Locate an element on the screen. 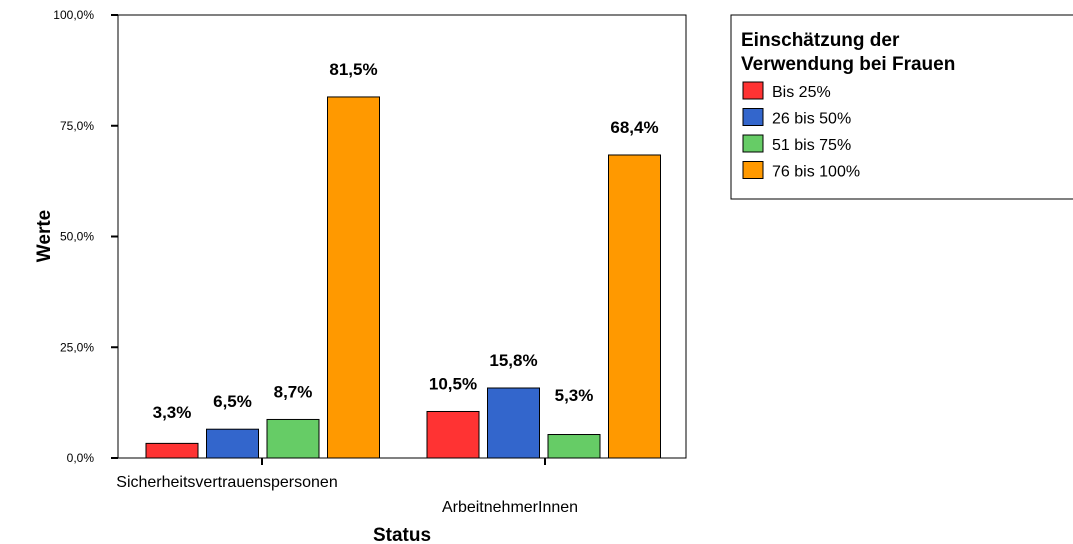 The height and width of the screenshot is (544, 1073). x-category-label: Sicherheitsvertrauenspersonen is located at coordinates (226, 482).